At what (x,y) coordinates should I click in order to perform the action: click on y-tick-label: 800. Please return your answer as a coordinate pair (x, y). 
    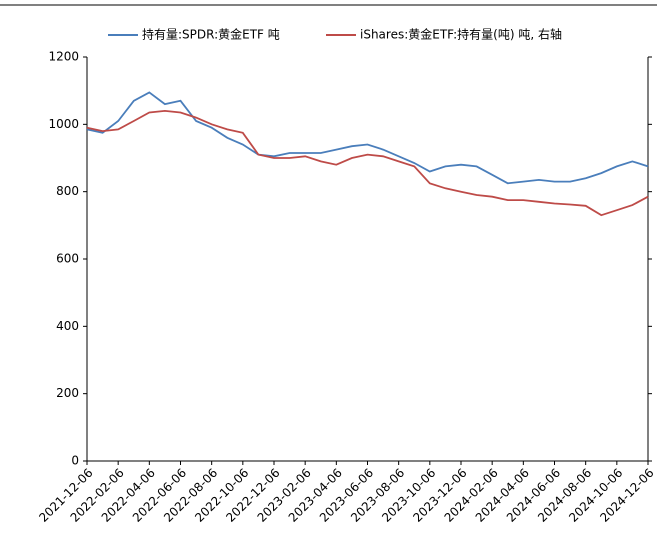
    Looking at the image, I should click on (67, 191).